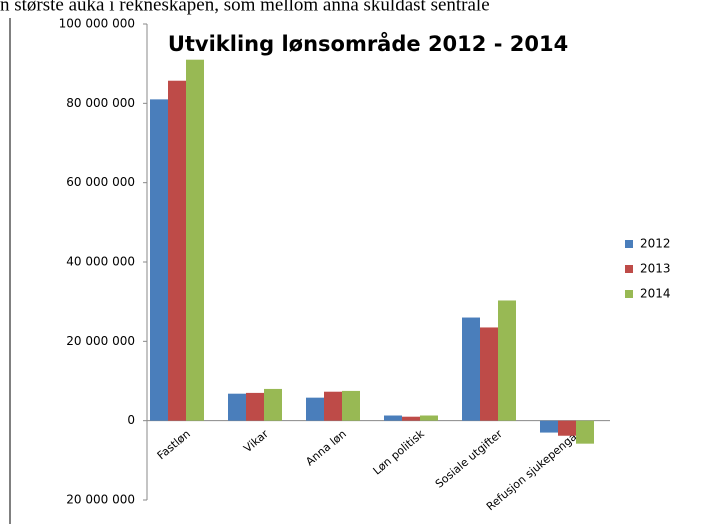 The height and width of the screenshot is (524, 701). I want to click on chart-title: Utvikling lønsområde 2012 - 2014, so click(368, 43).